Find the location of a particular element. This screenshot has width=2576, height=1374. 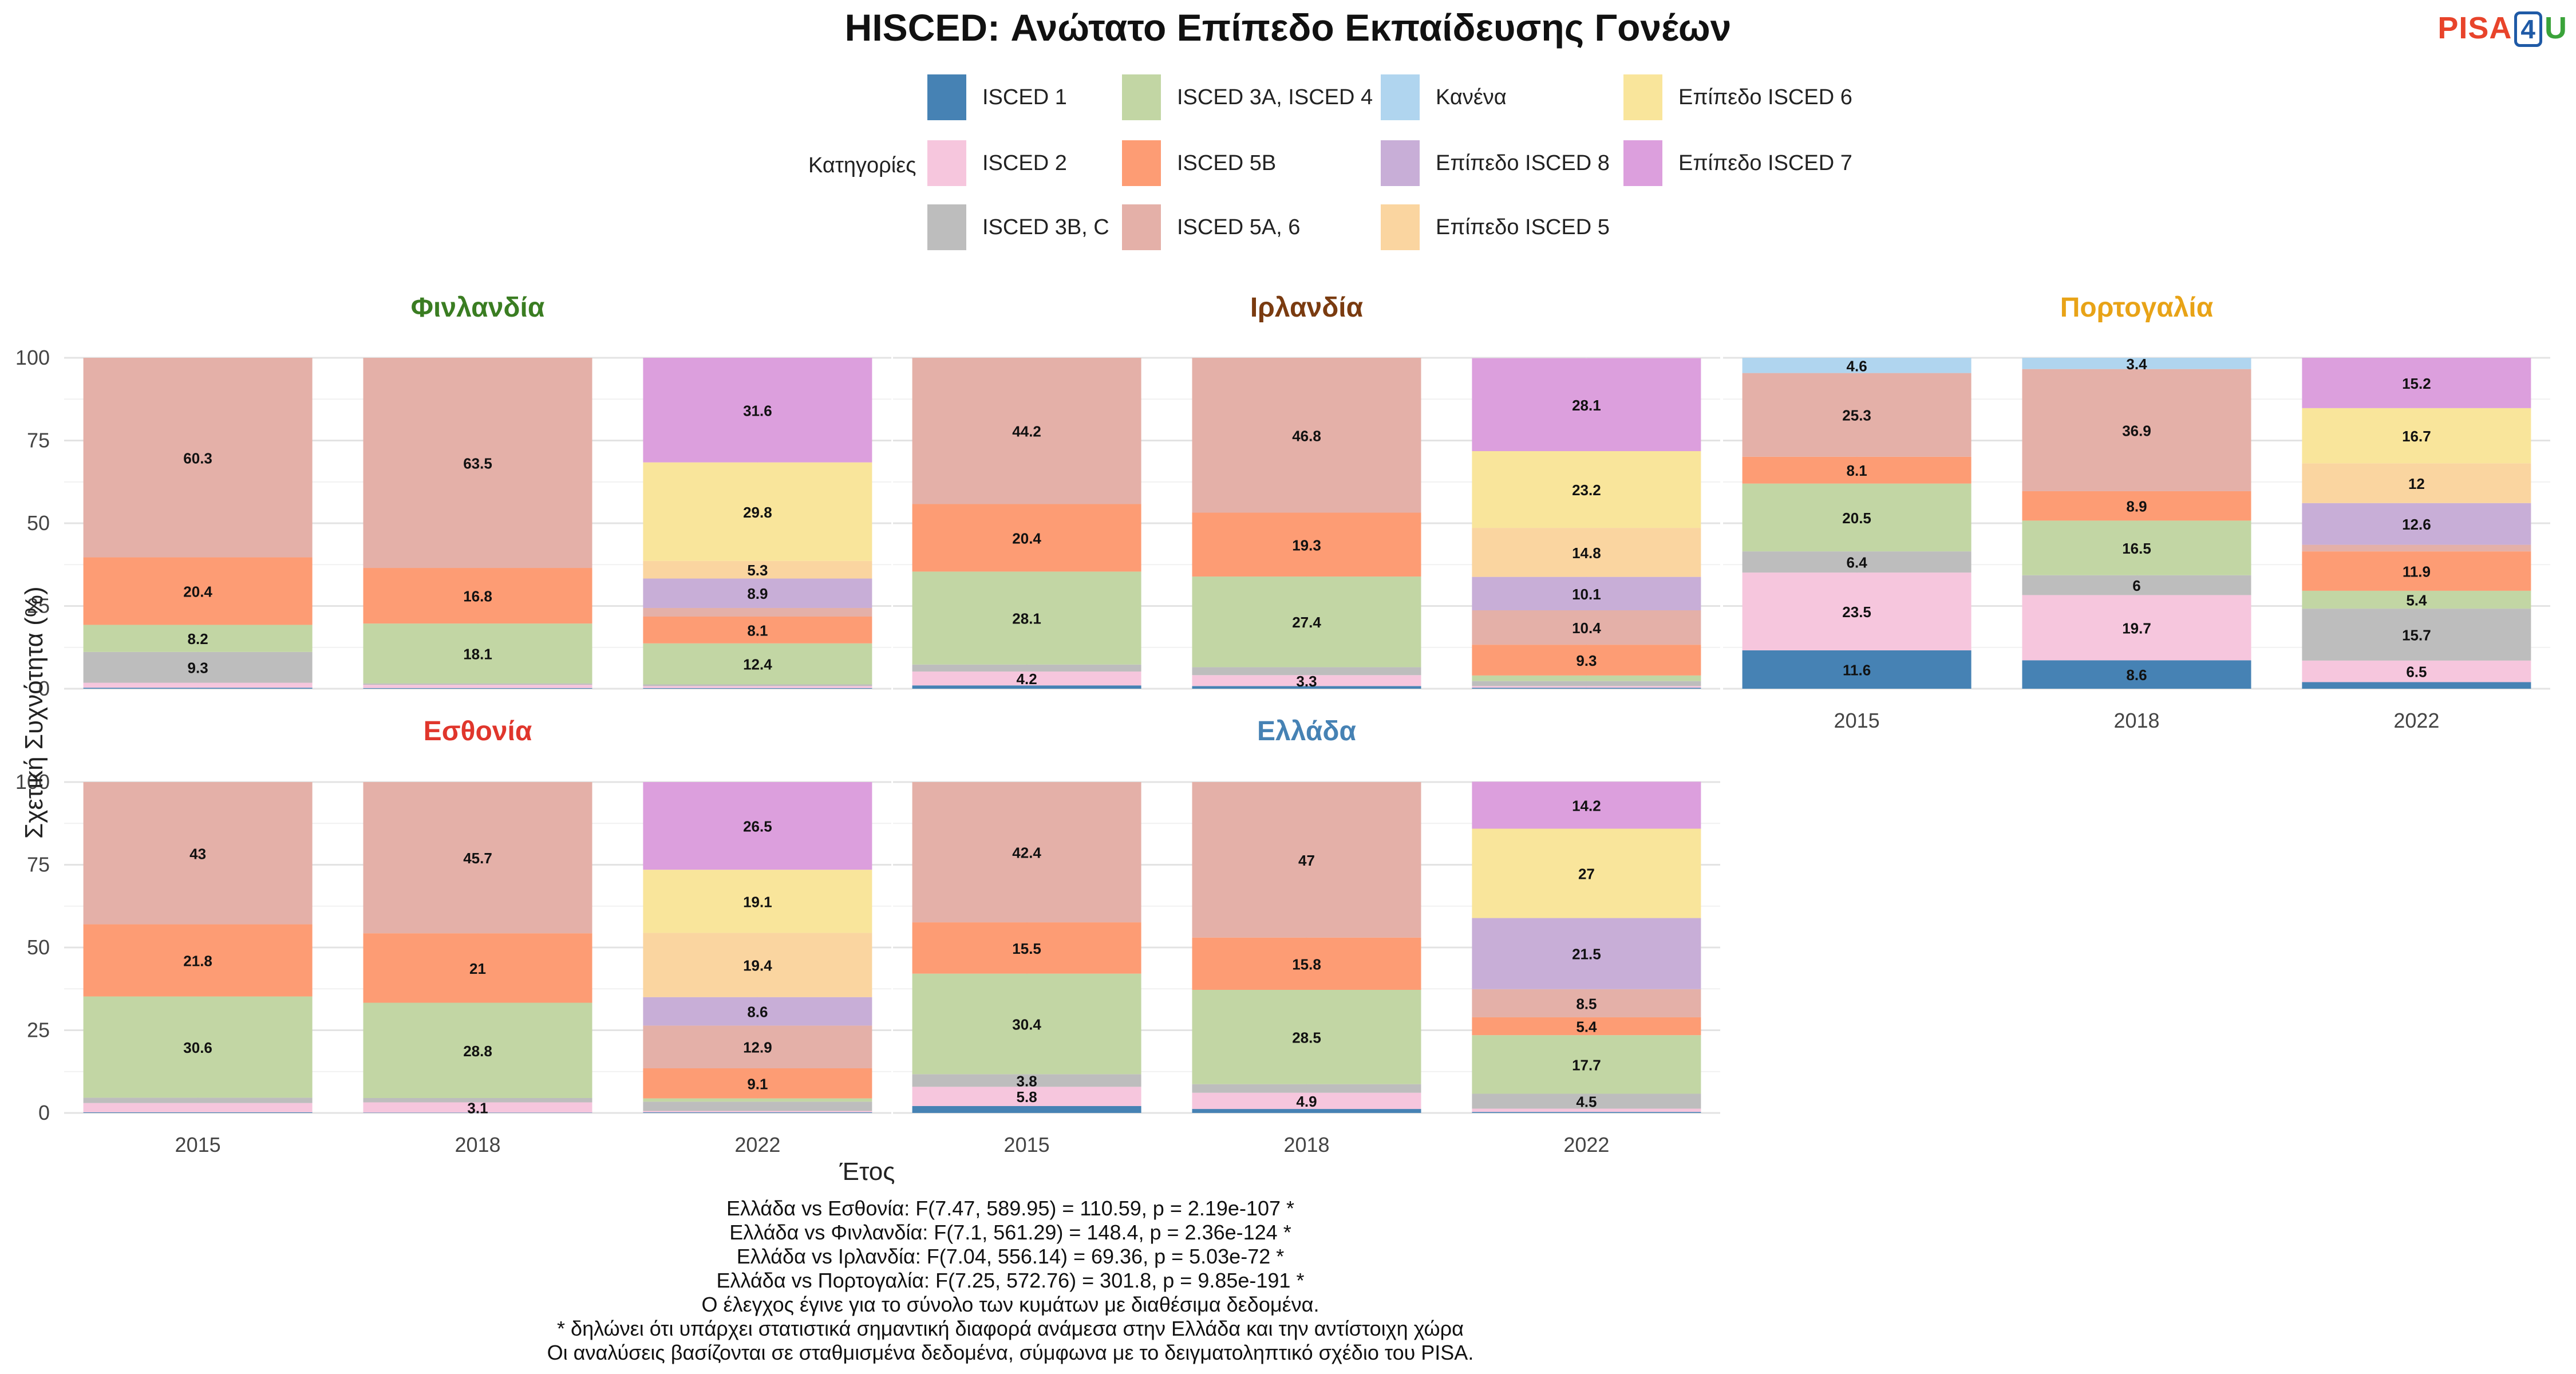

data-label: 10.4 is located at coordinates (1586, 628).